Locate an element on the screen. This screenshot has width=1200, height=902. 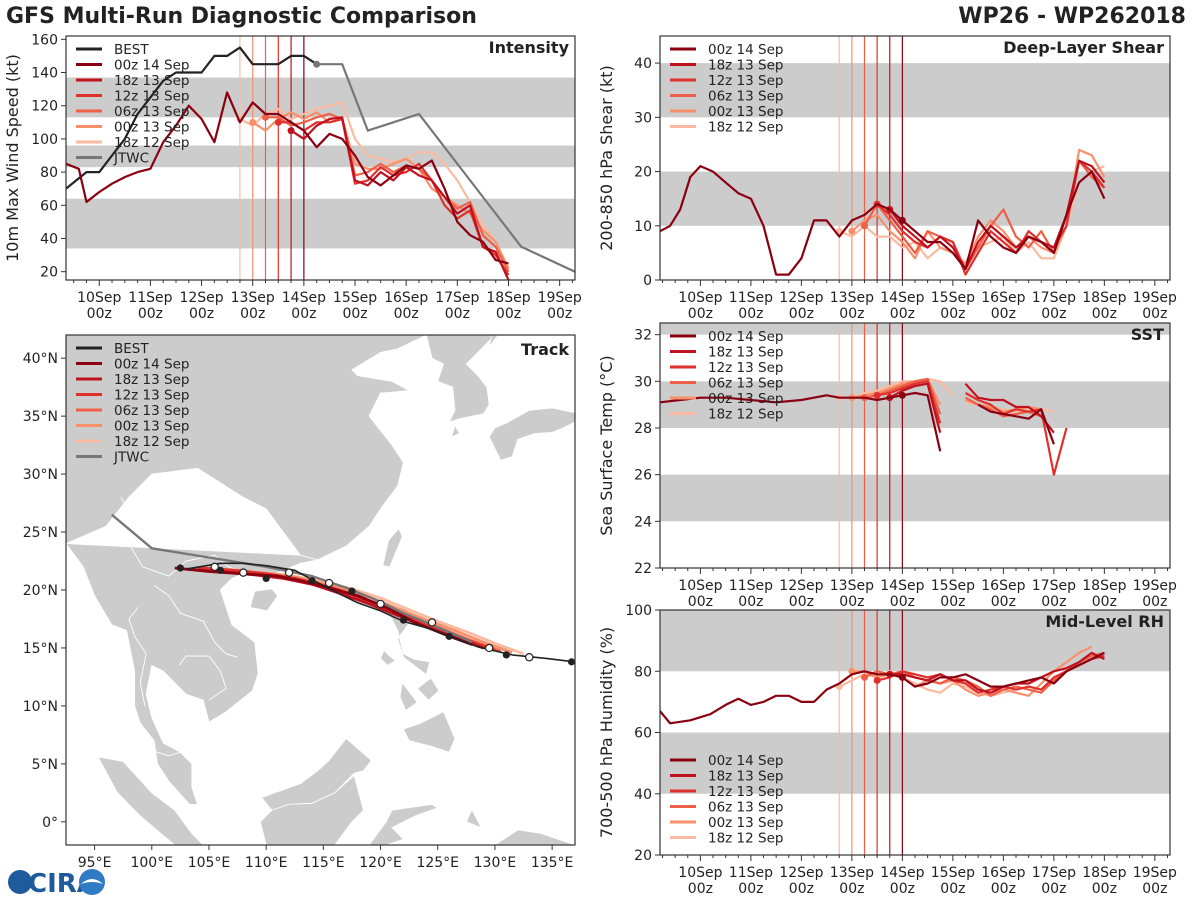
y-tick-label: 24 is located at coordinates (643, 522).